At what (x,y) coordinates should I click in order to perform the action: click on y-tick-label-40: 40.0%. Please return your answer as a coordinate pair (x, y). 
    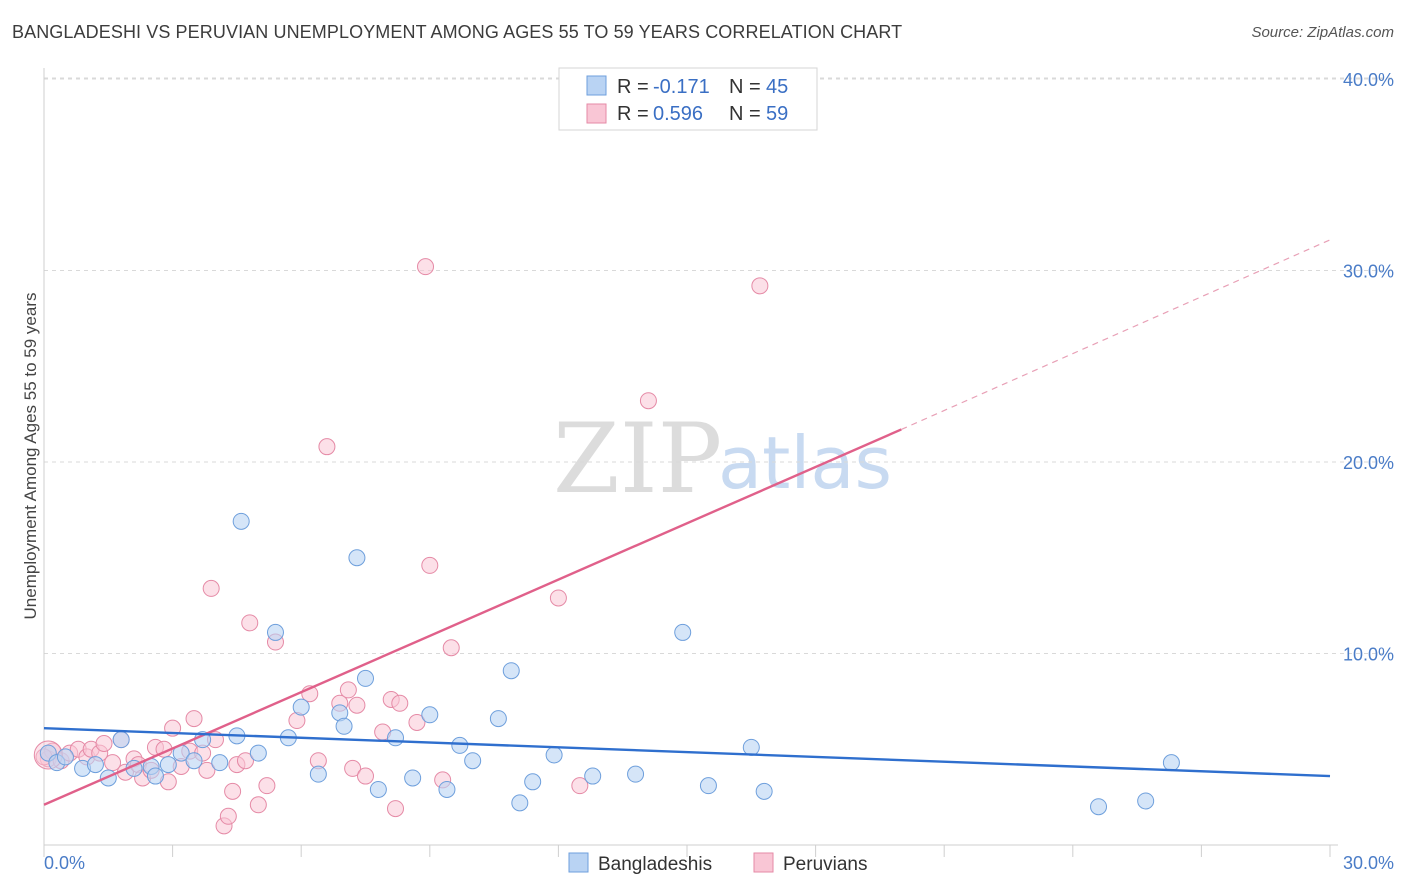
    Looking at the image, I should click on (1368, 80).